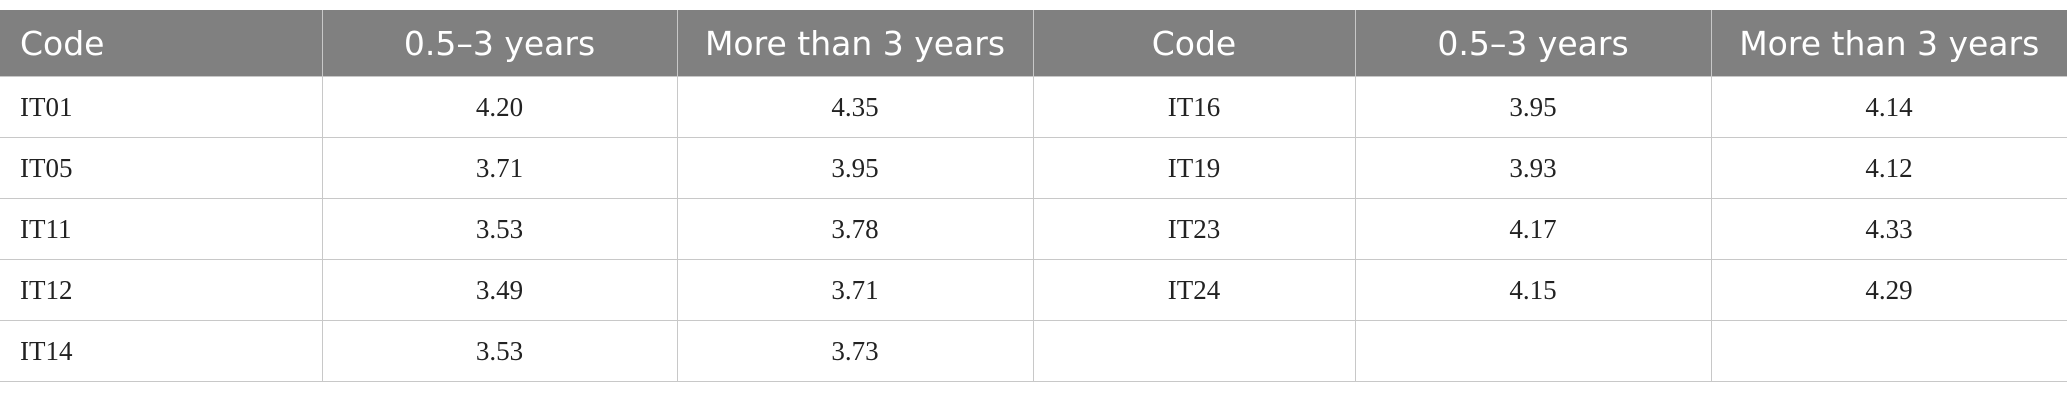  What do you see at coordinates (1888, 229) in the screenshot?
I see `table-cell: 4.33` at bounding box center [1888, 229].